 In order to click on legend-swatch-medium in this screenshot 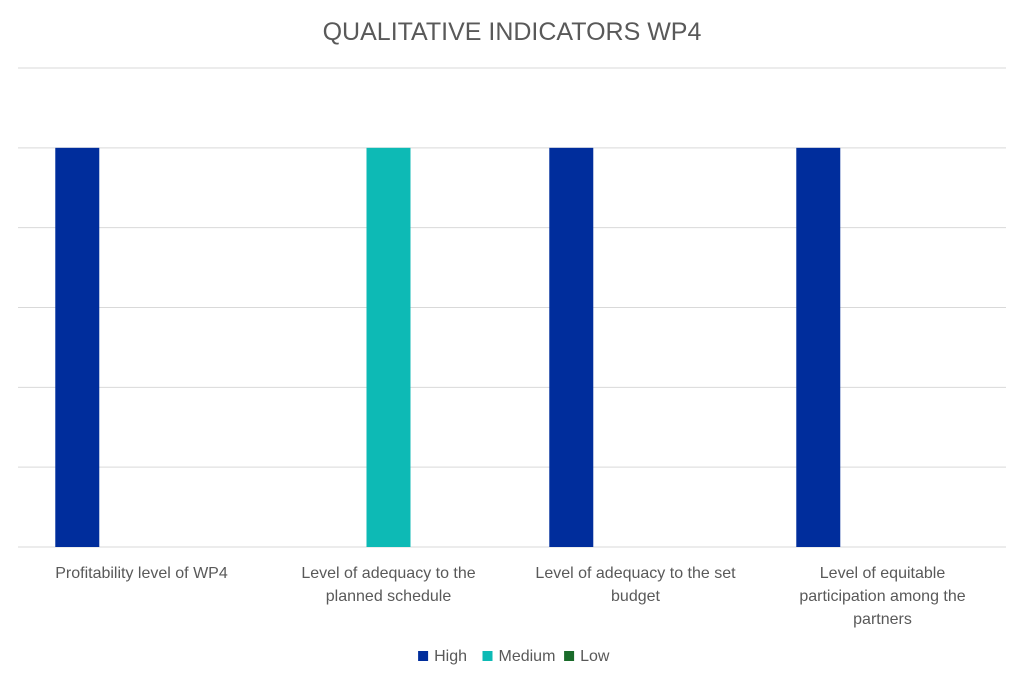, I will do `click(487, 656)`.